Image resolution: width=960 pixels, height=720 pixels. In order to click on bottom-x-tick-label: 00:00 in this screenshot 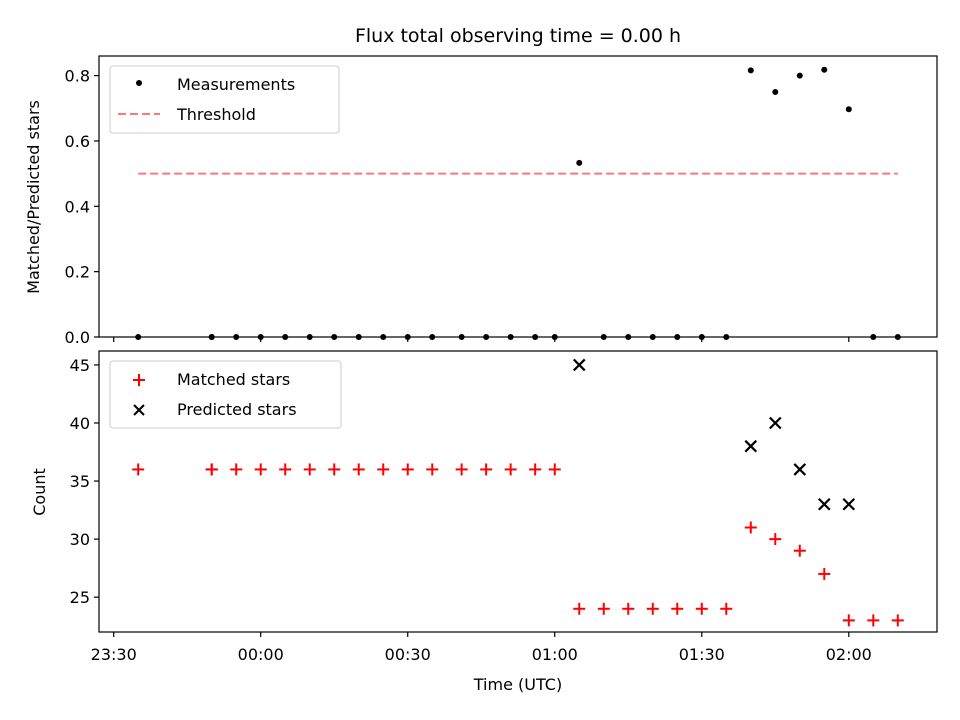, I will do `click(261, 654)`.